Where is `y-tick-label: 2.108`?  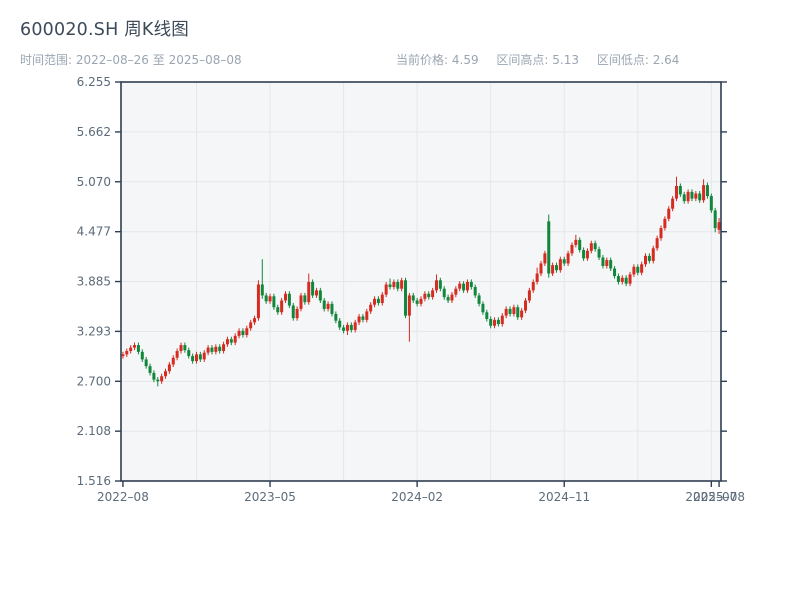
y-tick-label: 2.108 is located at coordinates (94, 431).